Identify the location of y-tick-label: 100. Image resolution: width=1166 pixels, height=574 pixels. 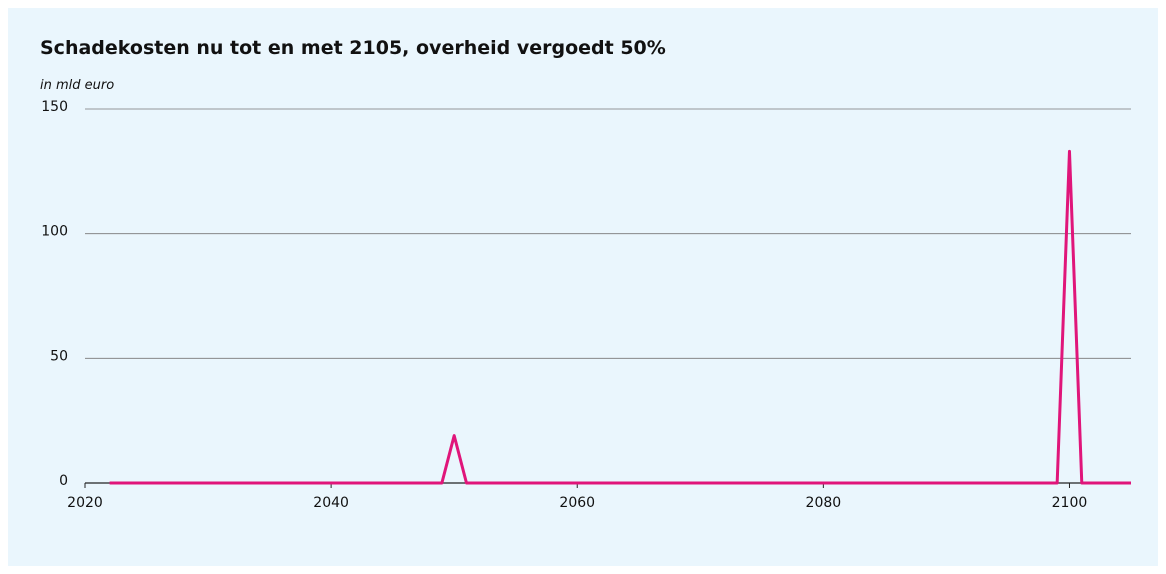
(54, 232).